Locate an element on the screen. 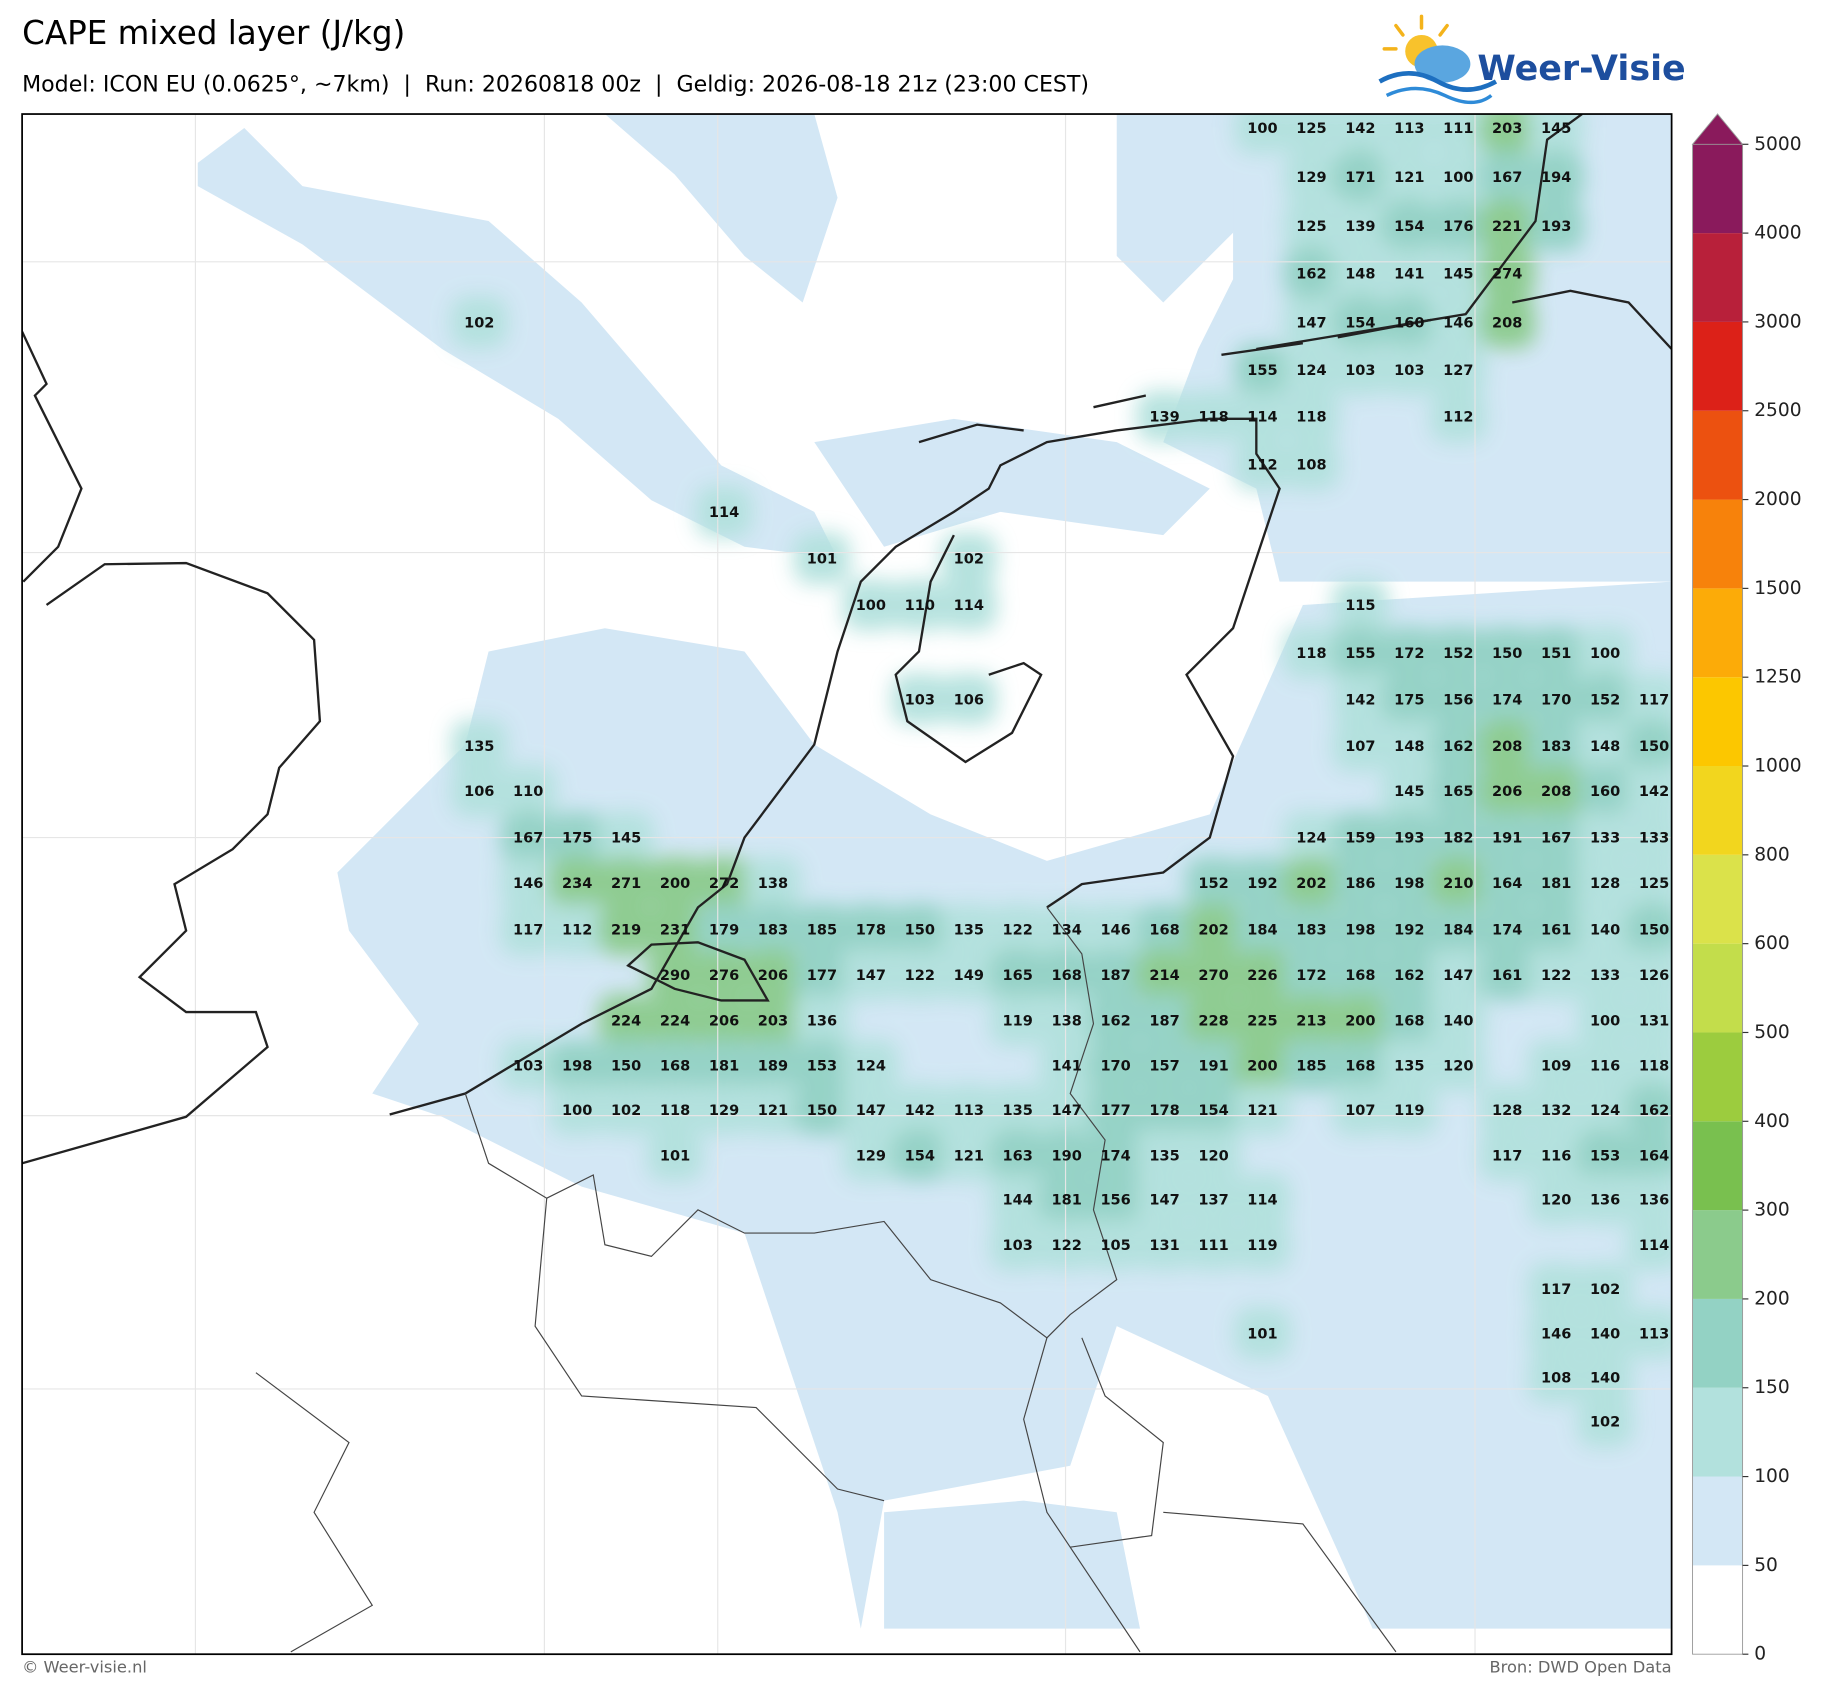  value-label: 121 is located at coordinates (1262, 1111).